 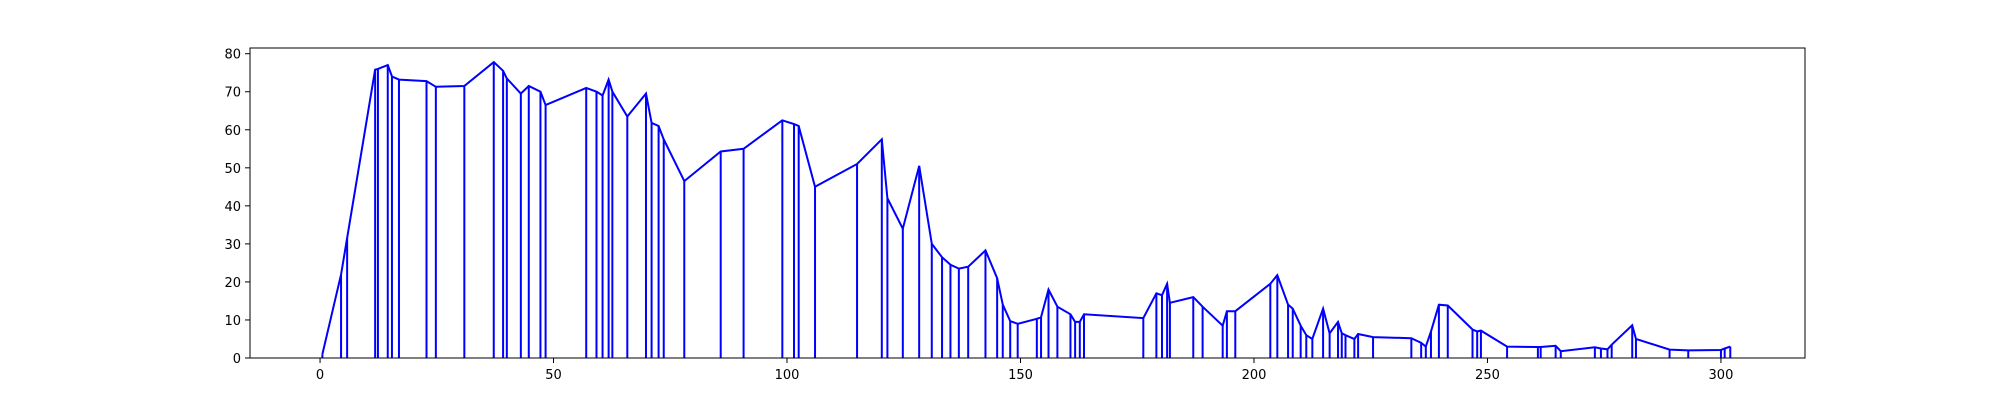 What do you see at coordinates (232, 207) in the screenshot?
I see `y-tick-label: 40` at bounding box center [232, 207].